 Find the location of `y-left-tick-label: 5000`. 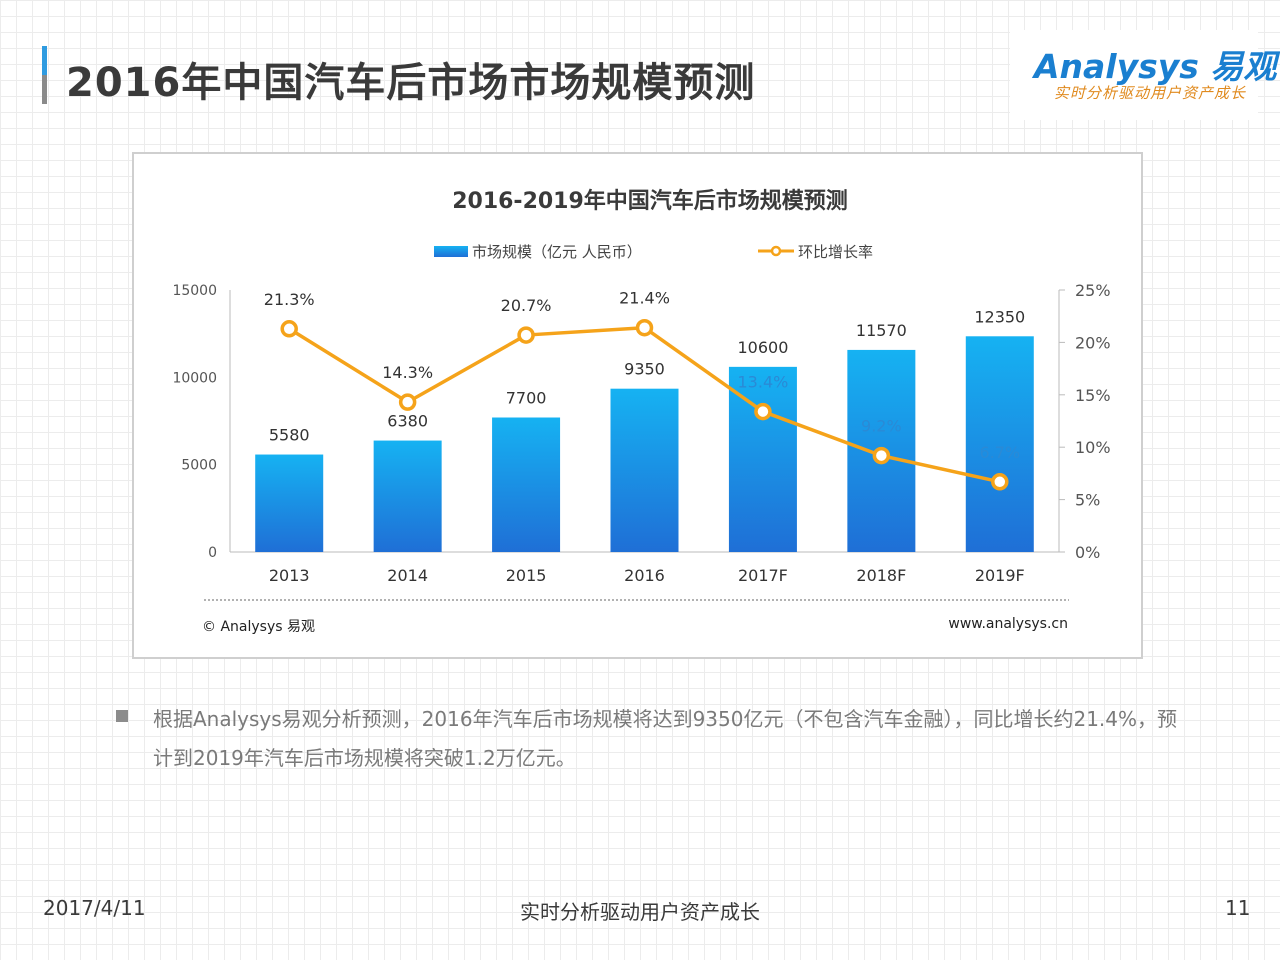

y-left-tick-label: 5000 is located at coordinates (199, 466).